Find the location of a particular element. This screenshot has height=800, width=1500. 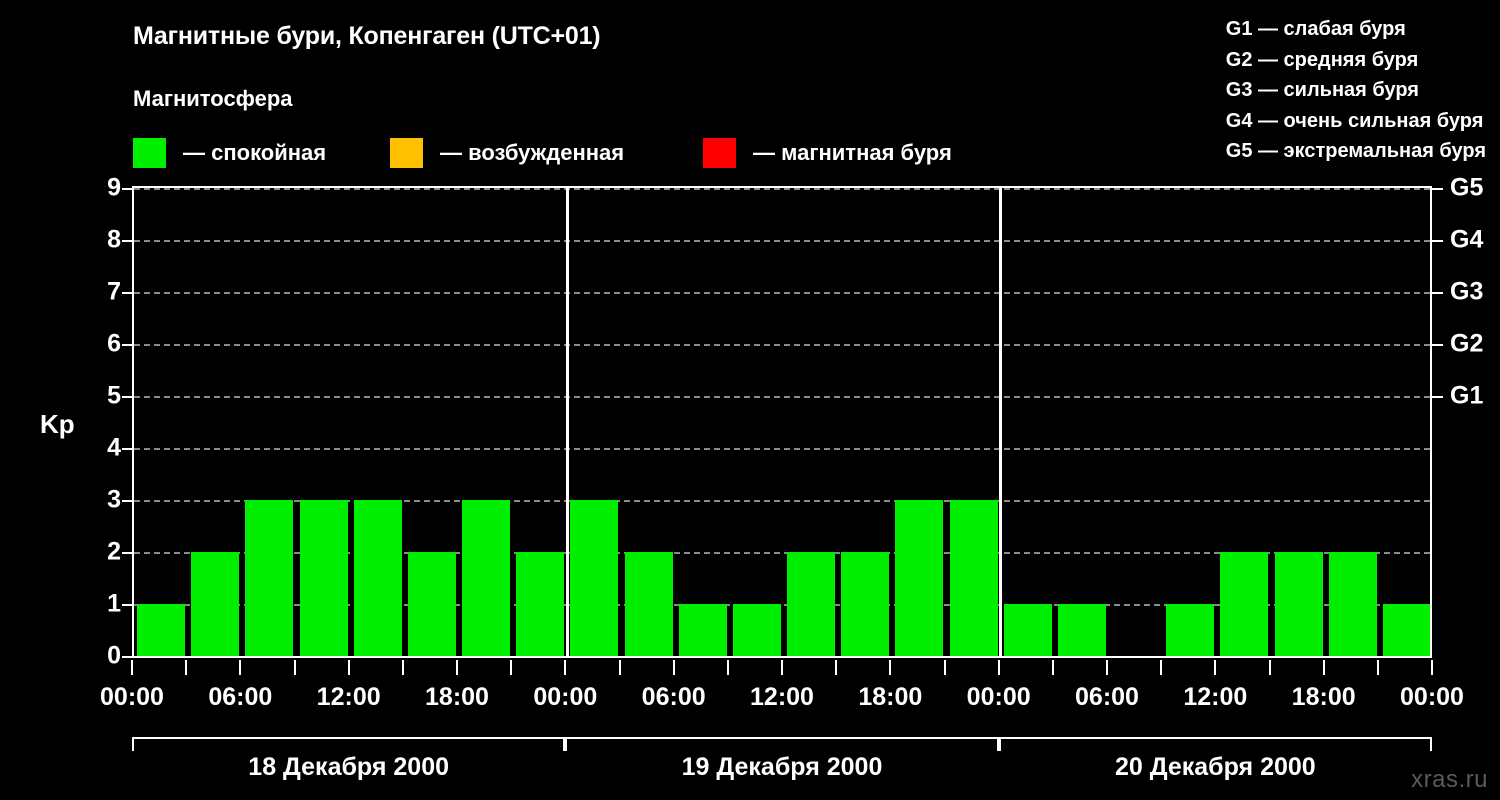

g-tick-label: G2 is located at coordinates (1467, 343).